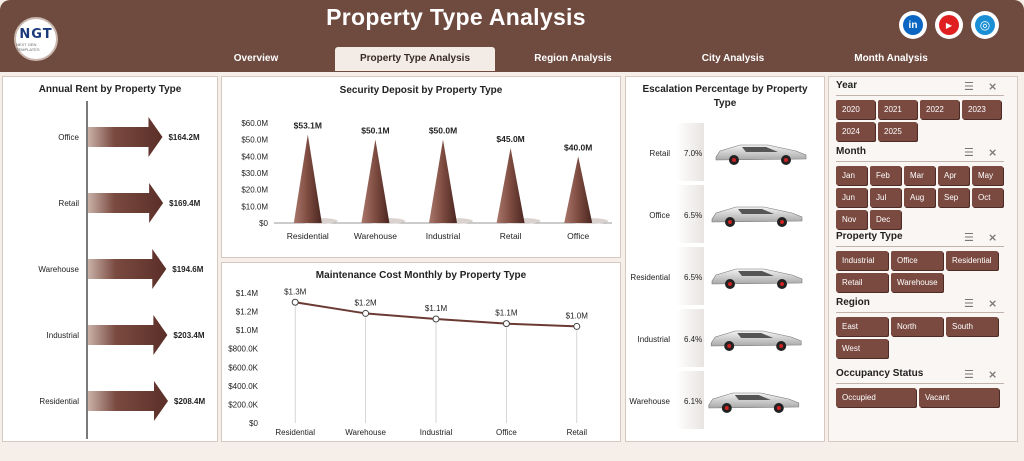  I want to click on linkedin-button: in, so click(913, 25).